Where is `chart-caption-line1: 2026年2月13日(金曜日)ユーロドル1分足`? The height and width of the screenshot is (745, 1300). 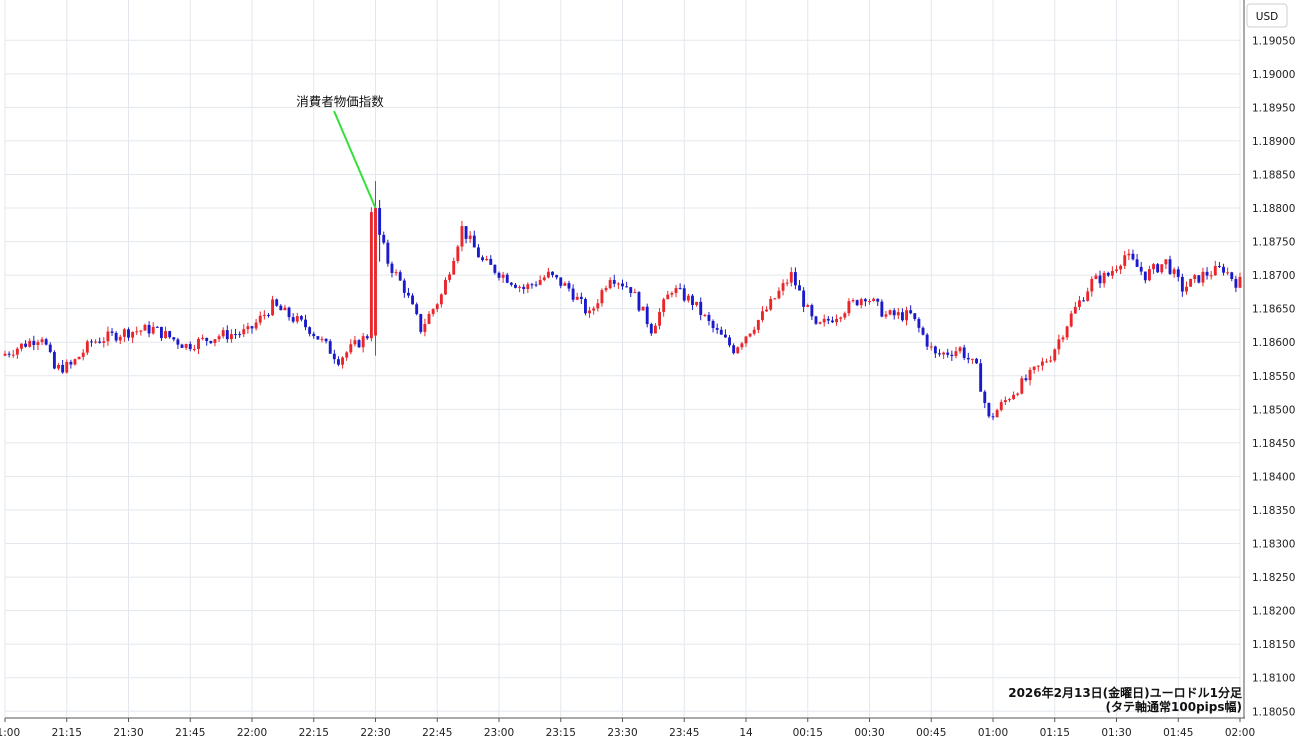 chart-caption-line1: 2026年2月13日(金曜日)ユーロドル1分足 is located at coordinates (1125, 692).